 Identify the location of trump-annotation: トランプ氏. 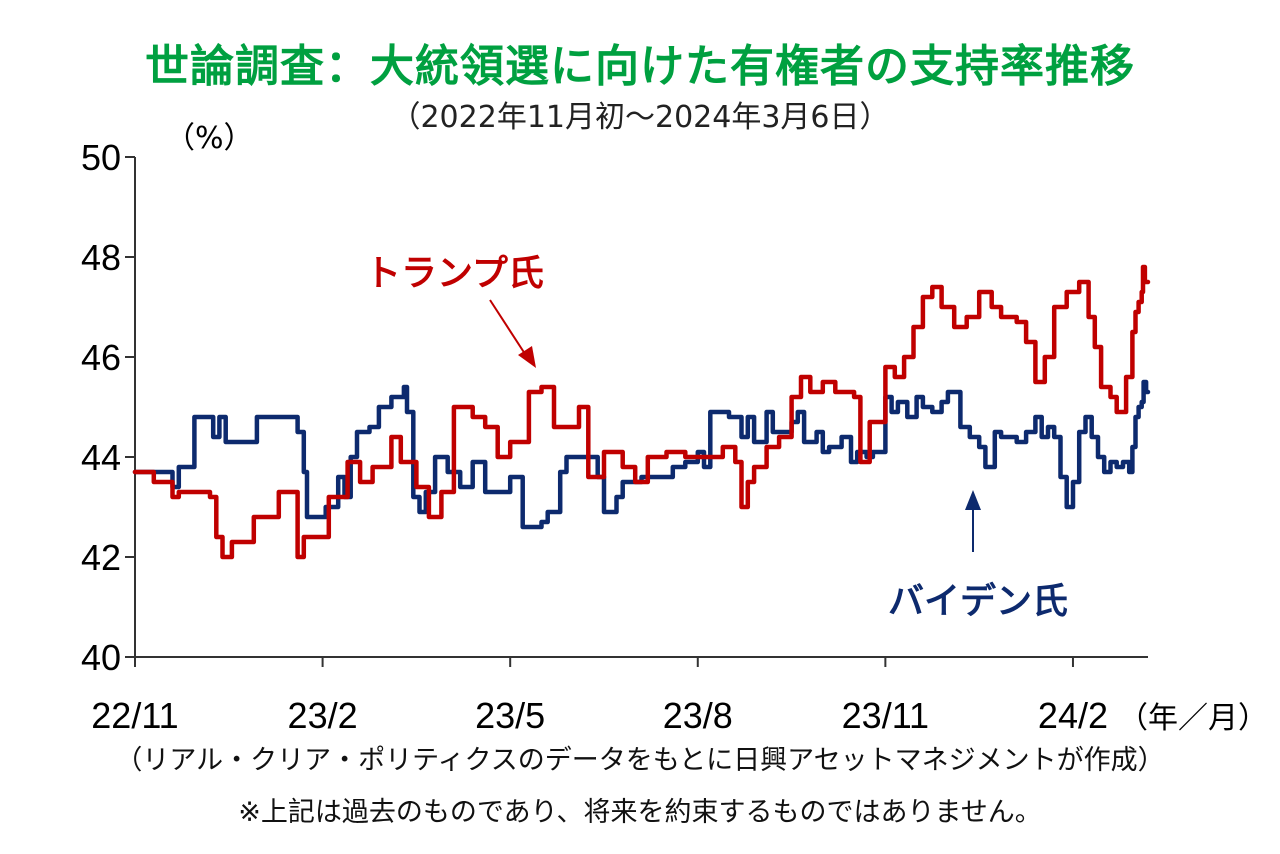
(454, 310).